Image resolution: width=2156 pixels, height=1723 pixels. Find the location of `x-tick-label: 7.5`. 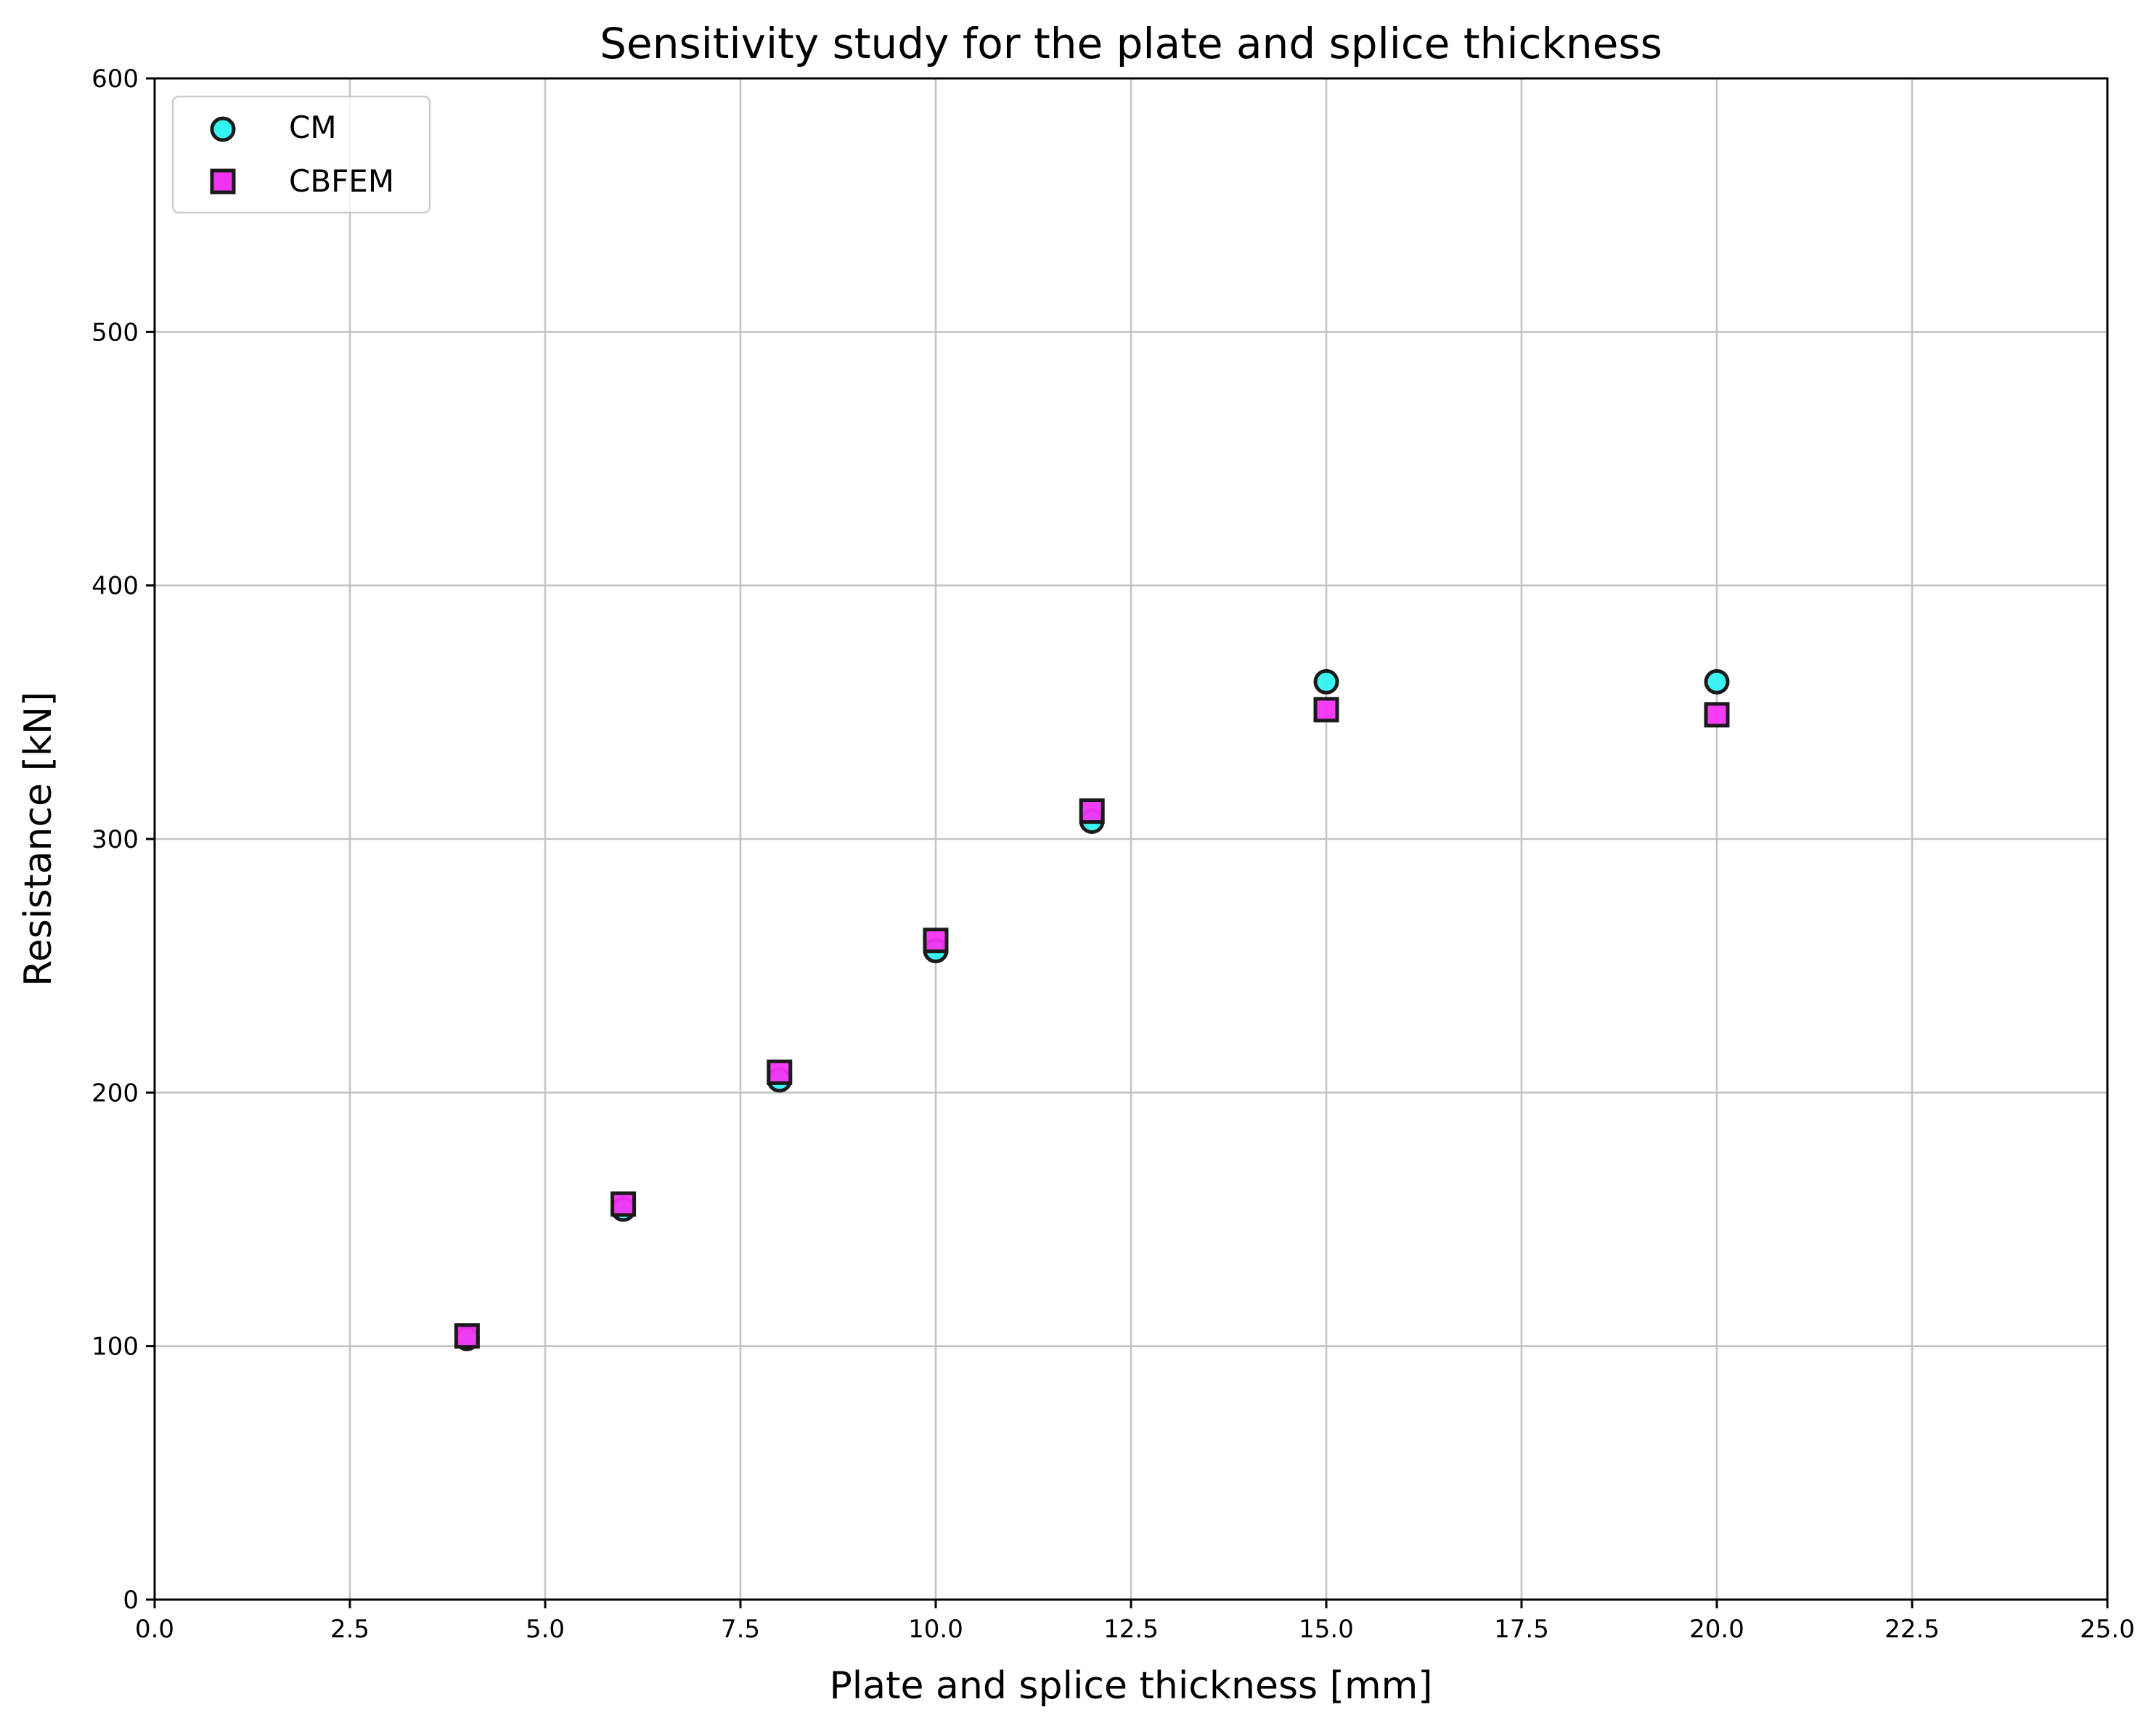

x-tick-label: 7.5 is located at coordinates (741, 1629).